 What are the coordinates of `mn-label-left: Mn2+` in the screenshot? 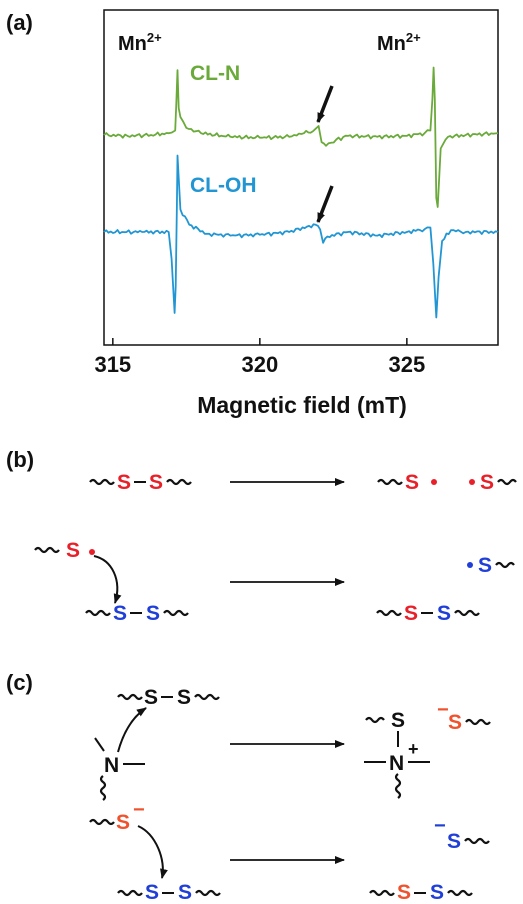 It's located at (140, 42).